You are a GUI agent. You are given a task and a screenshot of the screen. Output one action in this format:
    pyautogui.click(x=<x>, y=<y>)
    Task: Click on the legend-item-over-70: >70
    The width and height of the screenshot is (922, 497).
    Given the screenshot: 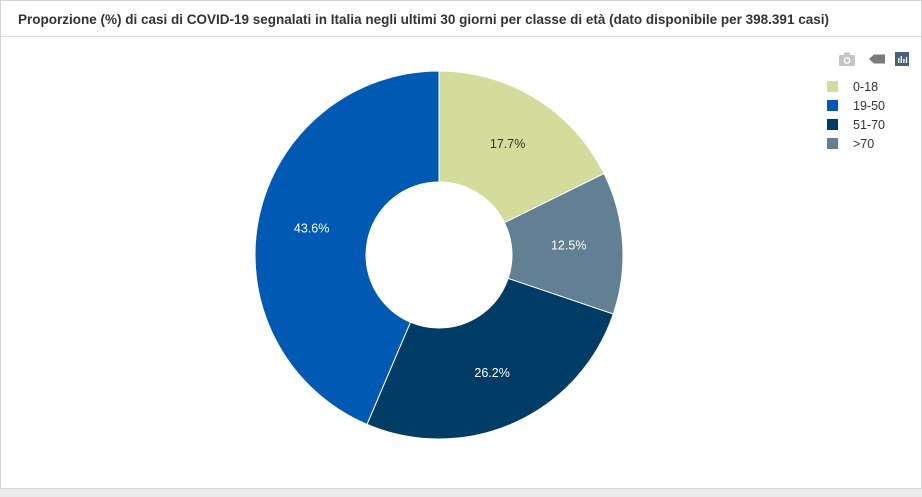 What is the action you would take?
    pyautogui.click(x=856, y=143)
    